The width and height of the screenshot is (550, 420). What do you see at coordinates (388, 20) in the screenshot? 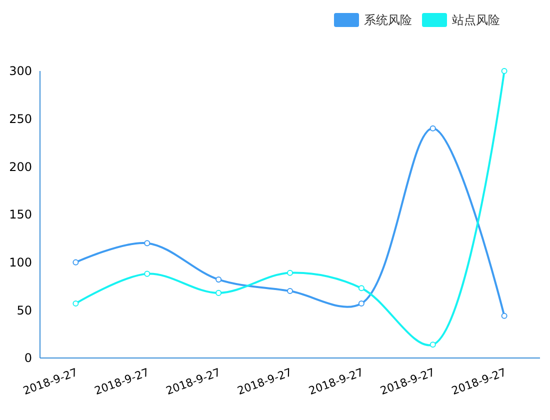
I see `legend-label: 系统风险` at bounding box center [388, 20].